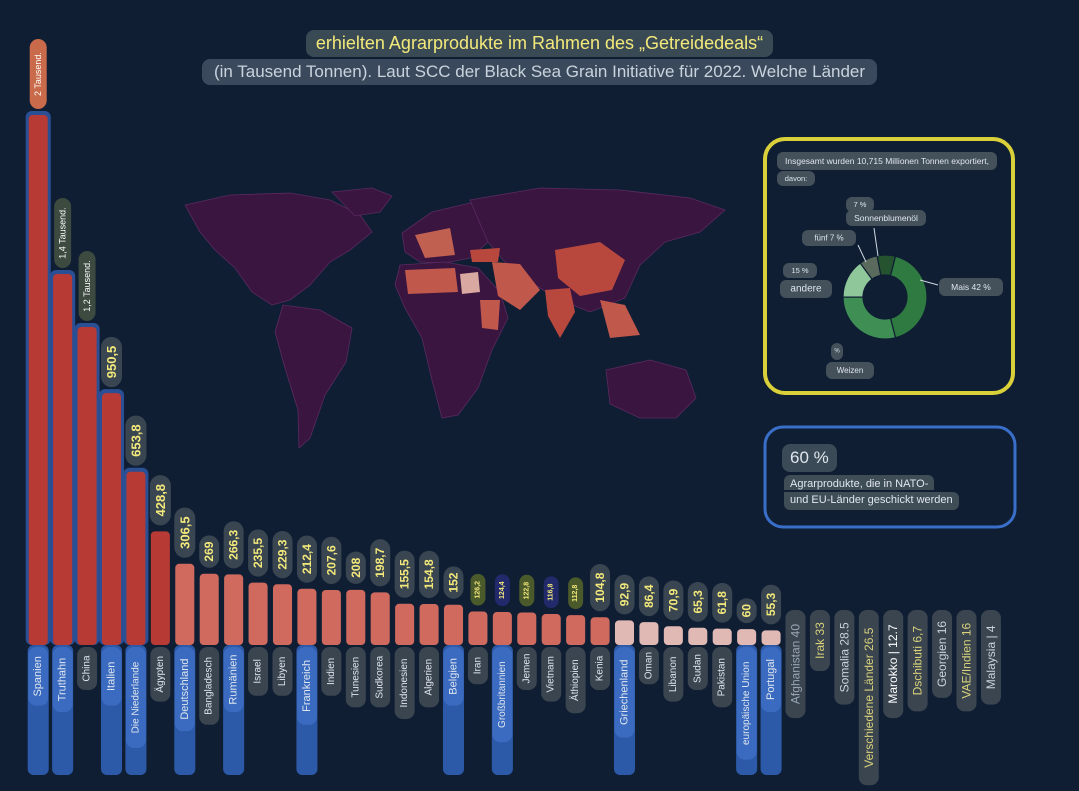 The height and width of the screenshot is (791, 1079). Describe the element at coordinates (435, 243) in the screenshot. I see `western-europe-shape` at that location.